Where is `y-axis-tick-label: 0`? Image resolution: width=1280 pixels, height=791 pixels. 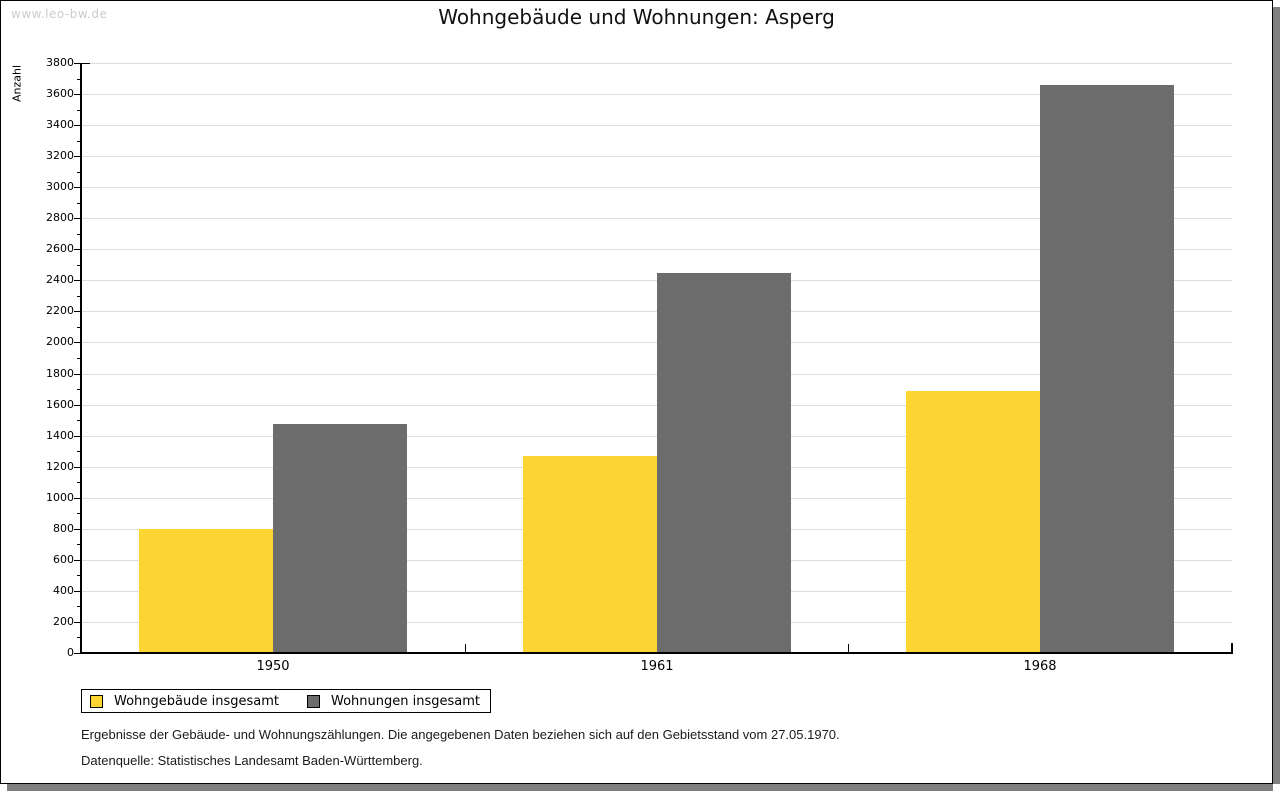 y-axis-tick-label: 0 is located at coordinates (70, 652).